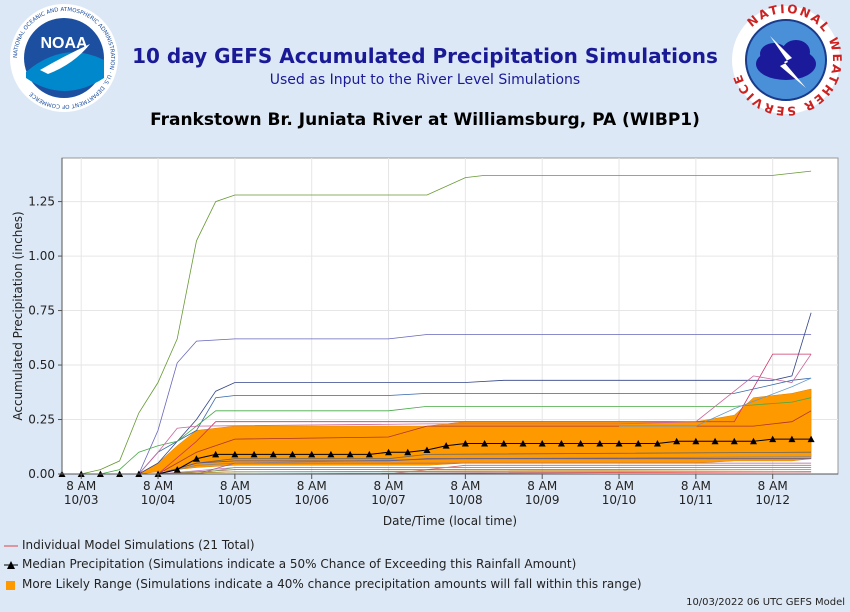 Image resolution: width=850 pixels, height=612 pixels. I want to click on y-tick-label: 0.75, so click(41, 311).